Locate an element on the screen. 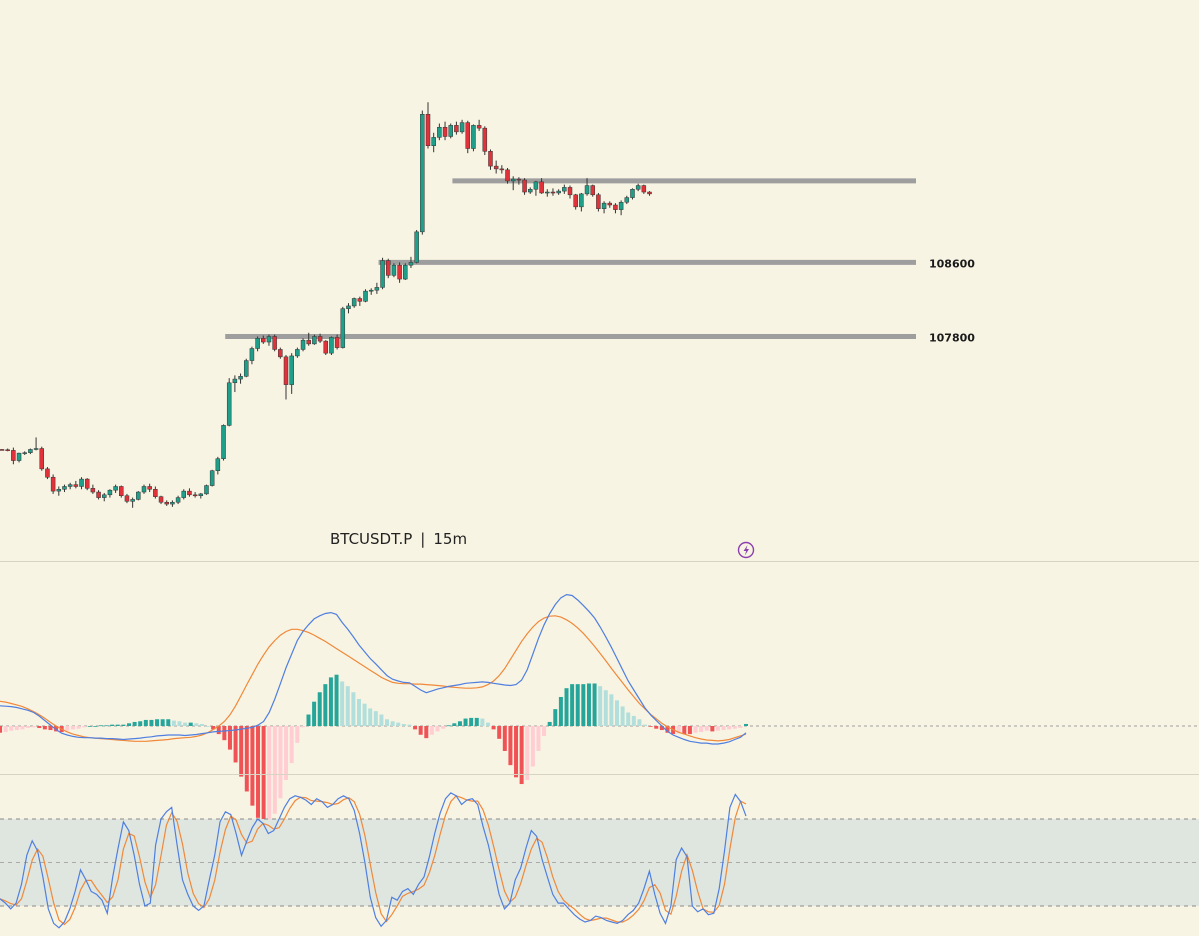  lightning-icon is located at coordinates (746, 550).